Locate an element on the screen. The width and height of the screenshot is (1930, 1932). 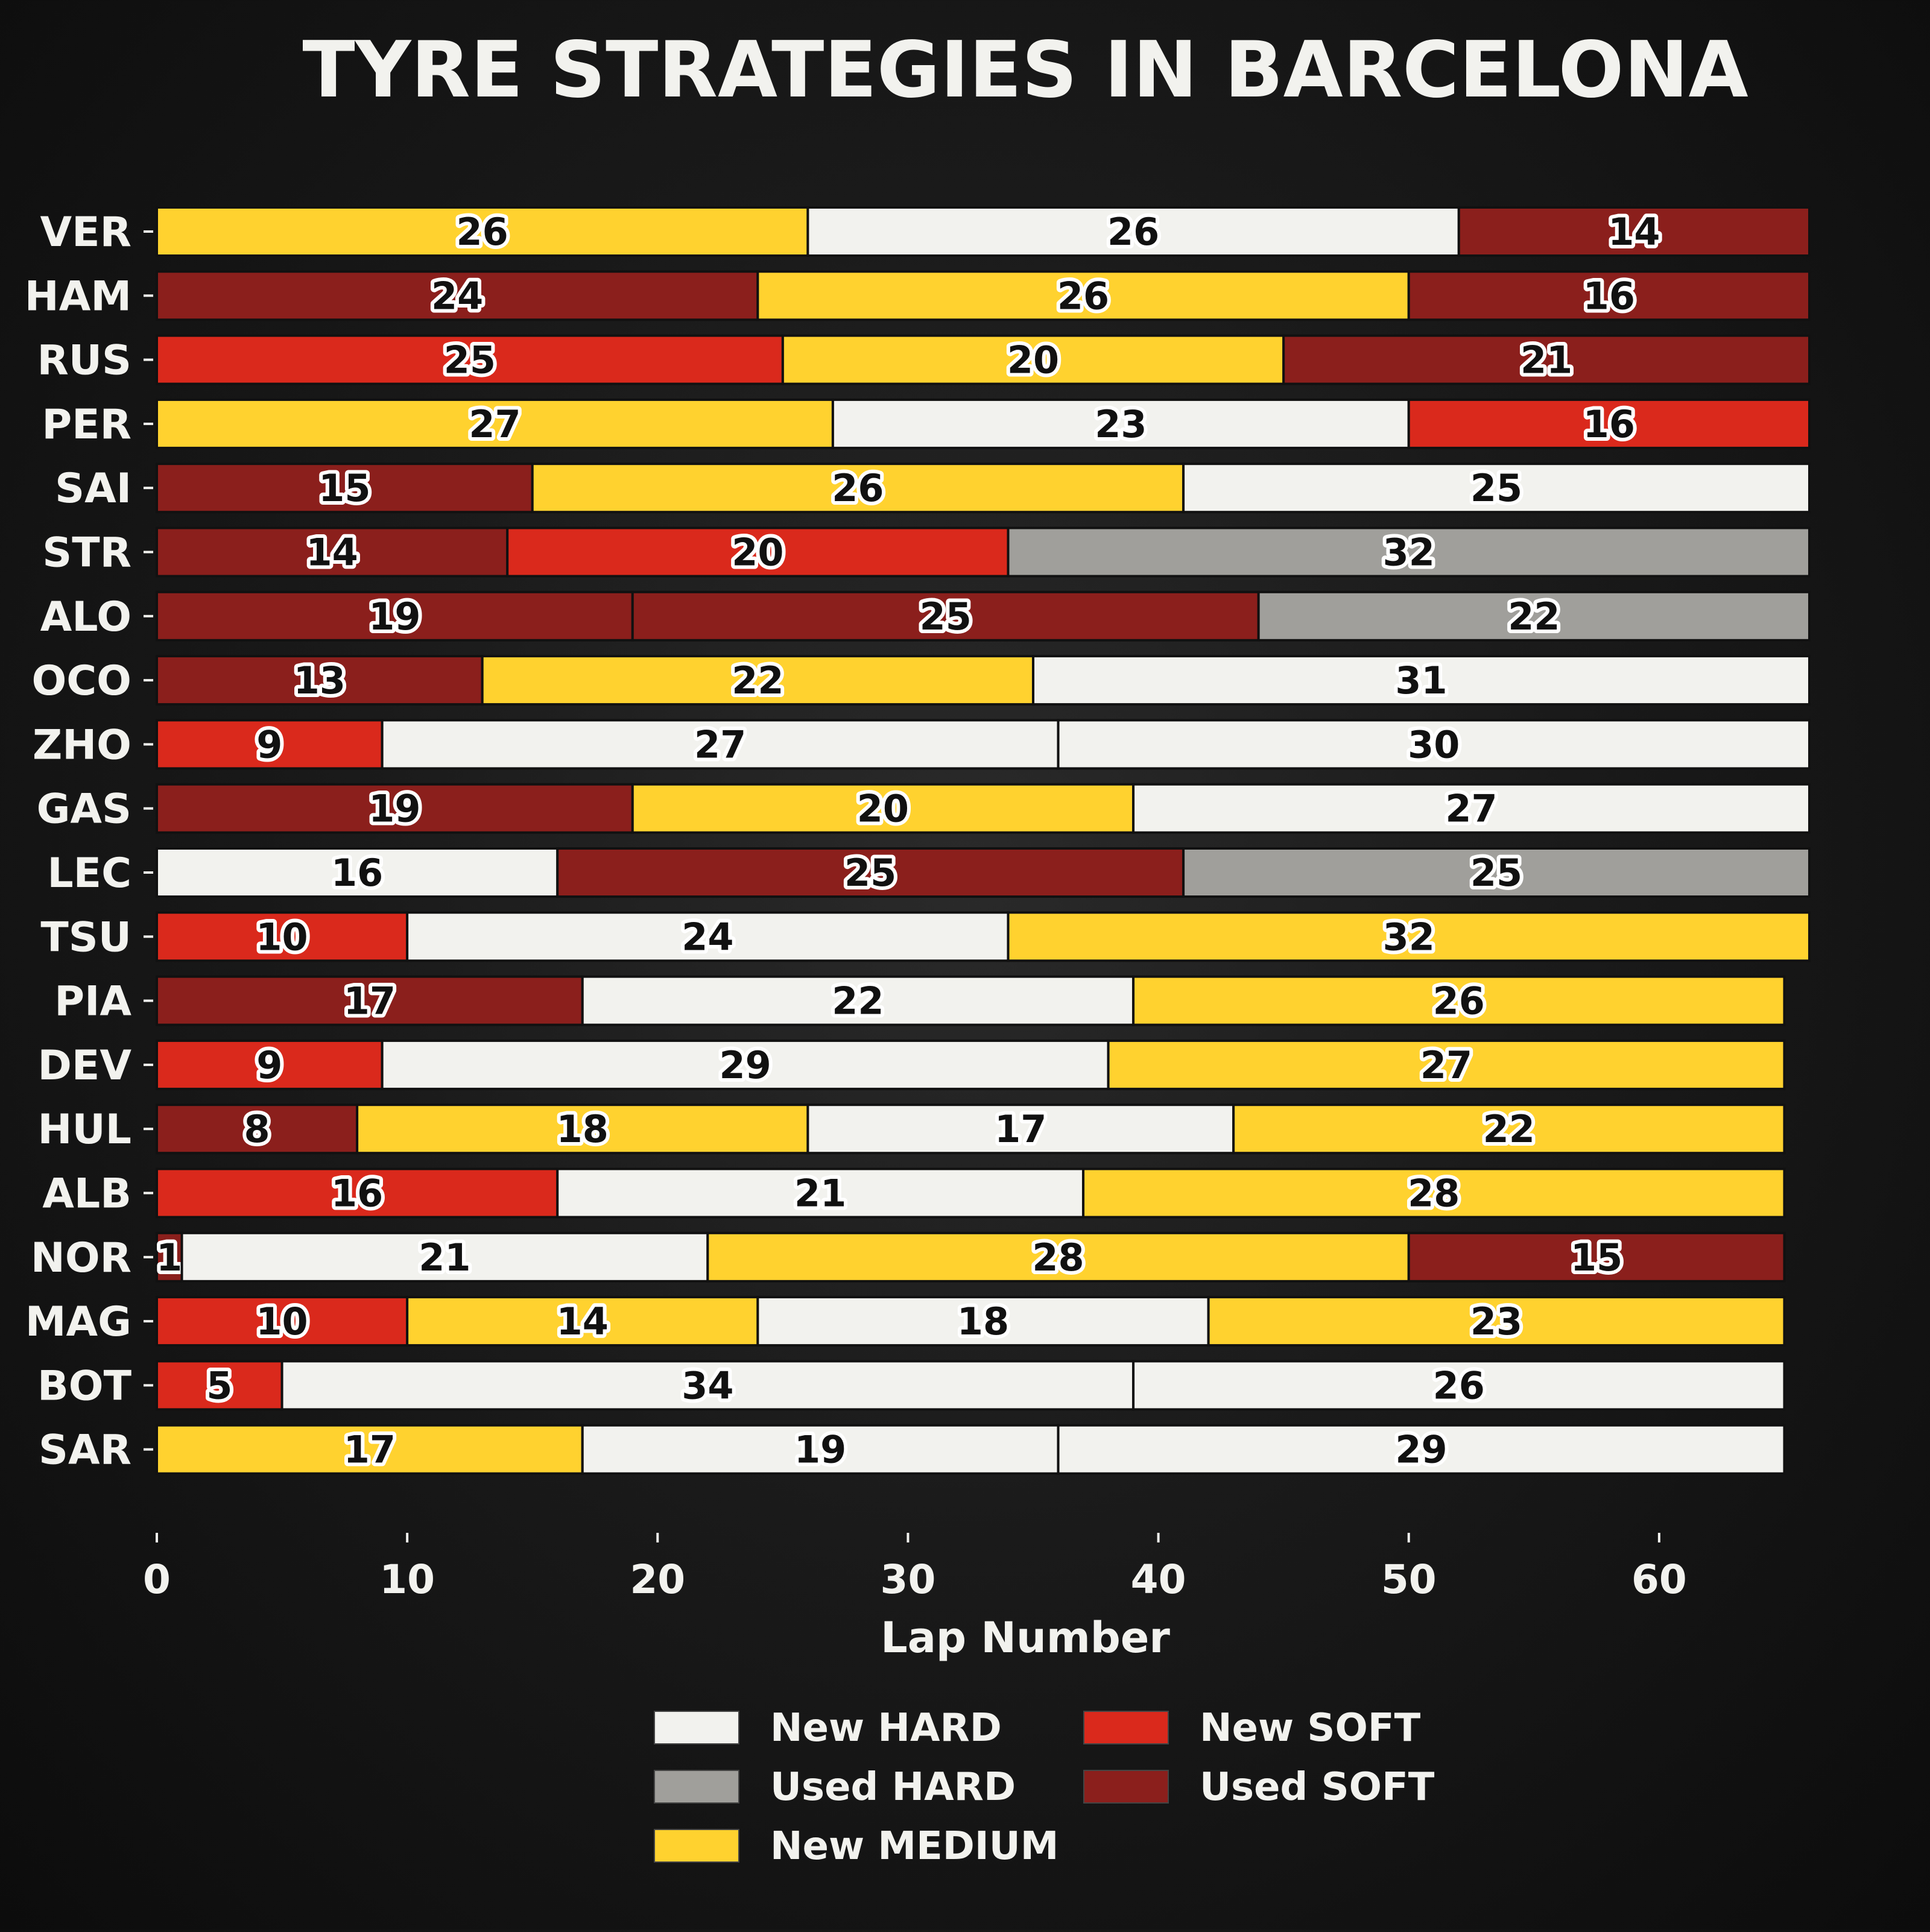
stint-label-nor-4: 15 is located at coordinates (1596, 1258).